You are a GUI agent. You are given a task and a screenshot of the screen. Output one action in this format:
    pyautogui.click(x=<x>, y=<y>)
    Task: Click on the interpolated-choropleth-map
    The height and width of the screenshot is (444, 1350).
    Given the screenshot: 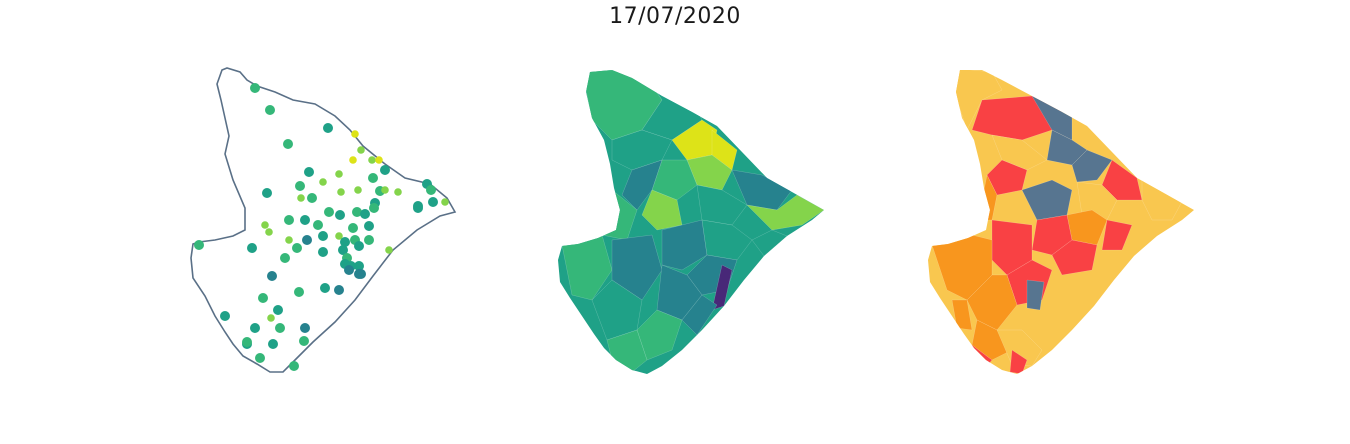 What is the action you would take?
    pyautogui.click(x=691, y=222)
    